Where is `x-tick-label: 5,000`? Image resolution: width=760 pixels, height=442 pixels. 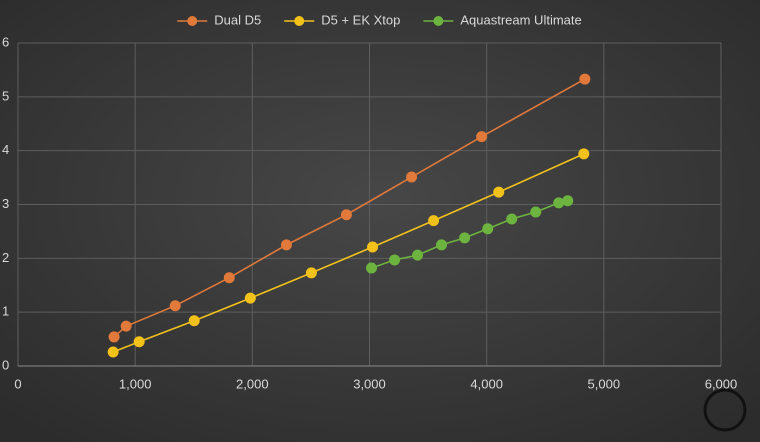
x-tick-label: 5,000 is located at coordinates (604, 383).